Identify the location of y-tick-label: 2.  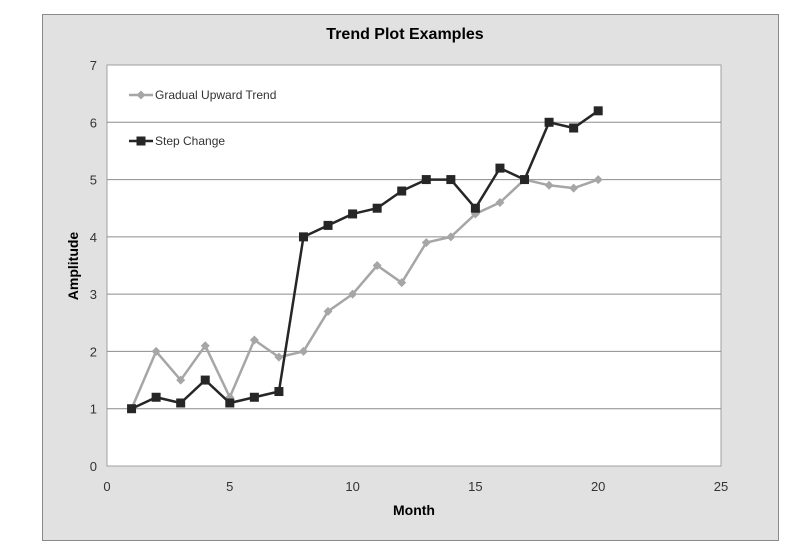
(93, 351).